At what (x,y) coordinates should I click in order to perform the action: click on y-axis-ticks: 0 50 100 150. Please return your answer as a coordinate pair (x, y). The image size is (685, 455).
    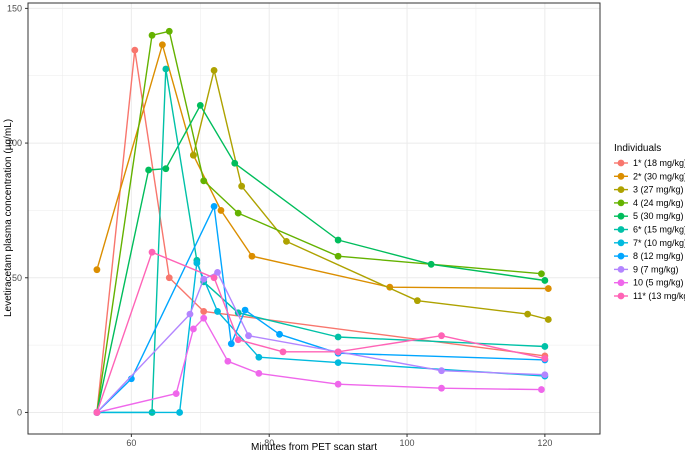
    Looking at the image, I should click on (17, 210).